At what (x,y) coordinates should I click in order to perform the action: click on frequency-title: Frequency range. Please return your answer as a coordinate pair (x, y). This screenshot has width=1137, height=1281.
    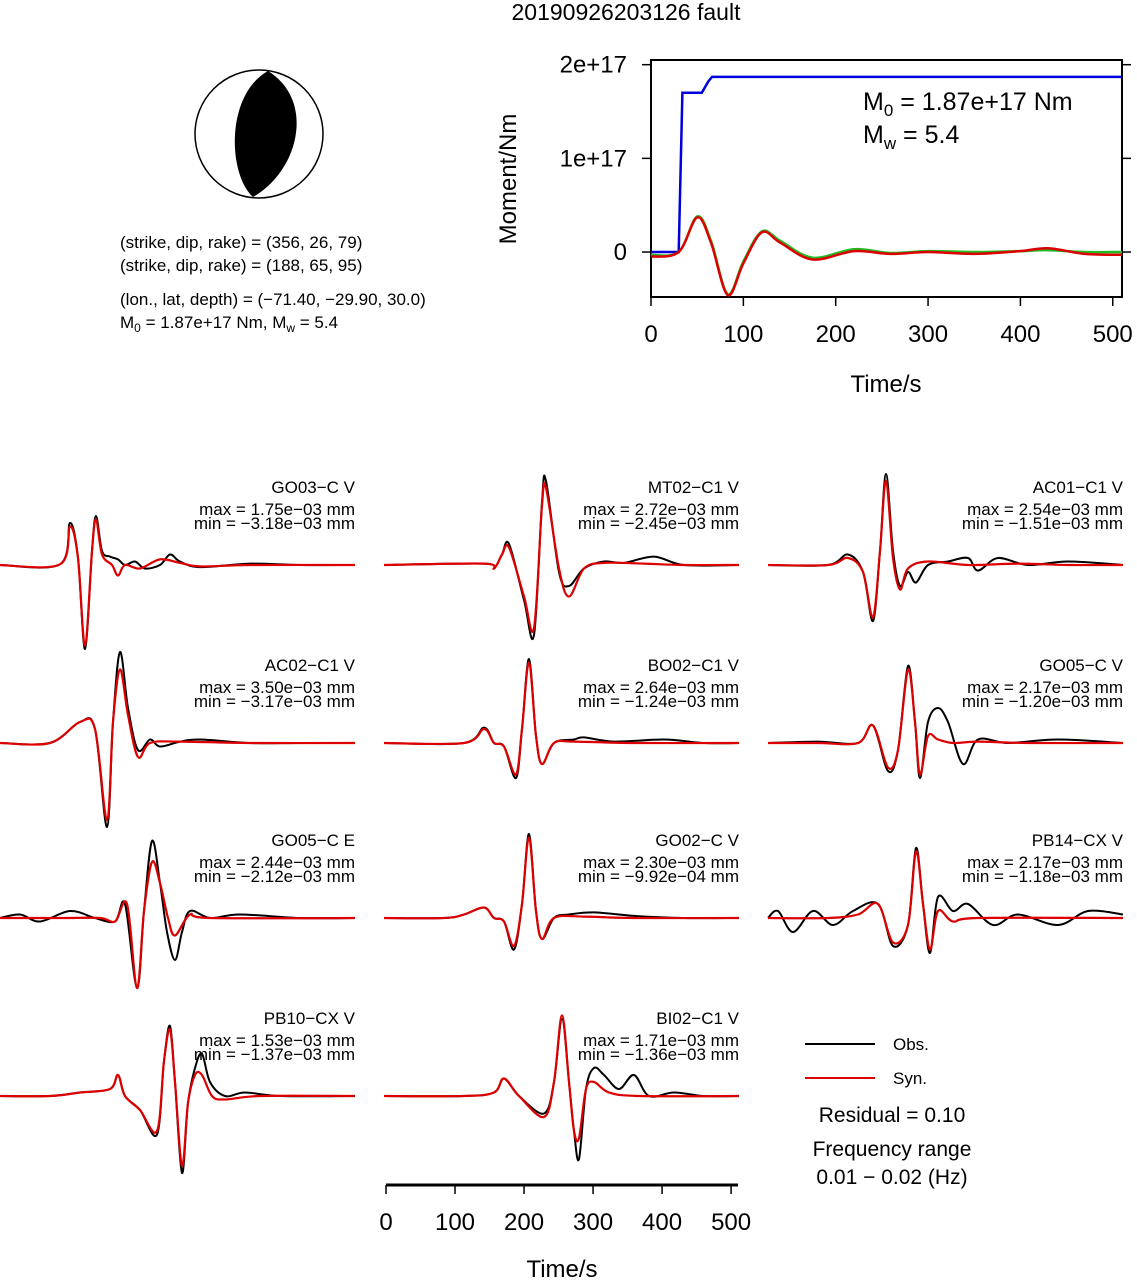
    Looking at the image, I should click on (892, 1149).